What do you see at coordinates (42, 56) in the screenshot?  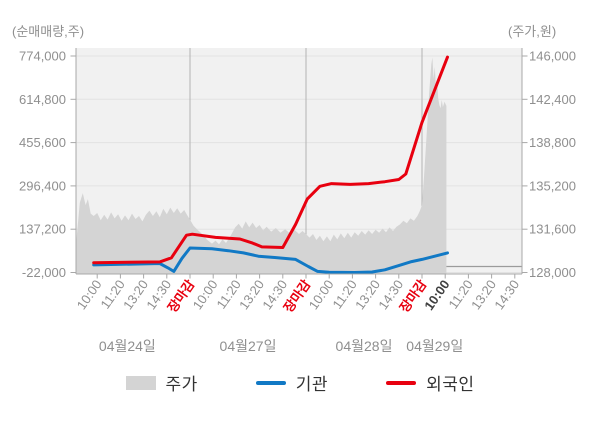 I see `left-axis-label: 774,000` at bounding box center [42, 56].